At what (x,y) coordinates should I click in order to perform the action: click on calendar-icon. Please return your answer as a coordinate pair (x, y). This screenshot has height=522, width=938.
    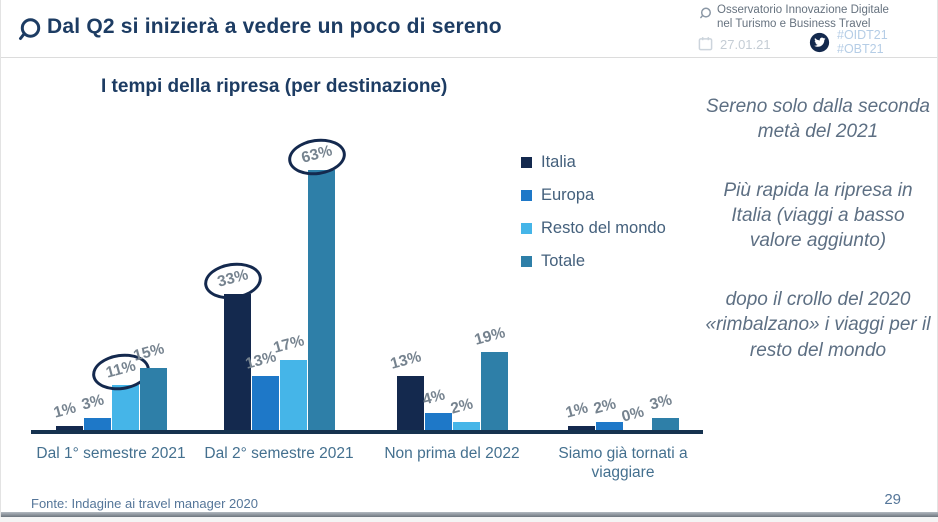
    Looking at the image, I should click on (705, 43).